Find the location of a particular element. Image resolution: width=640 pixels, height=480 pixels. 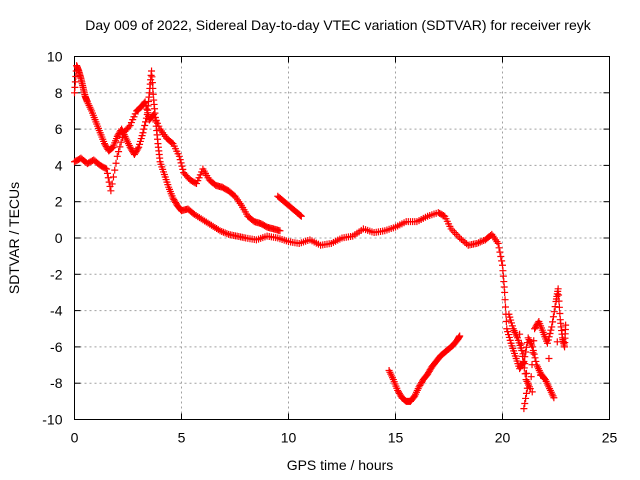

y-tick-label: -10 is located at coordinates (52, 420).